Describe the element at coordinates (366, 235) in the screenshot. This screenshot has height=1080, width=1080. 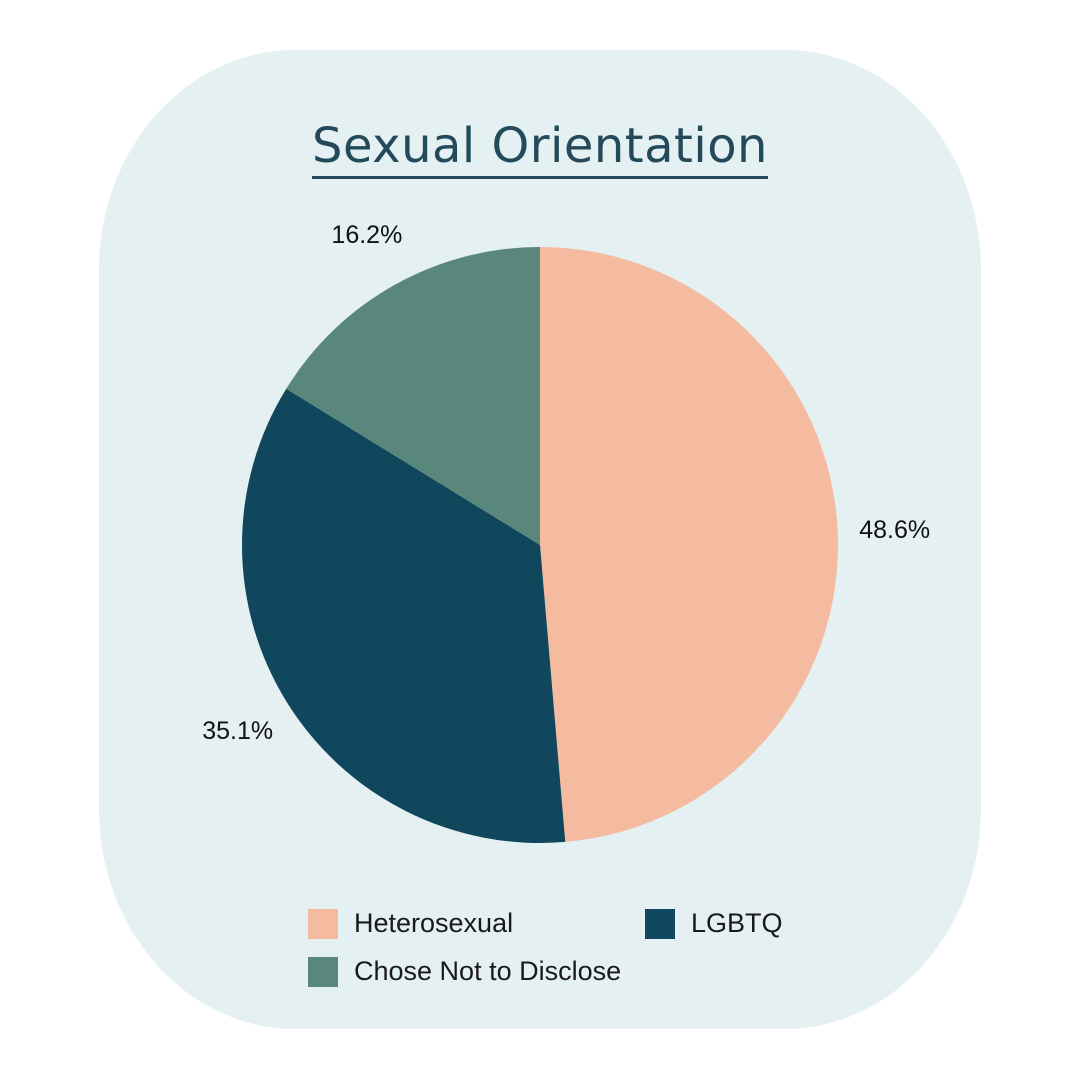
I see `data-label-chose-not-to-disclose: 16.2%` at that location.